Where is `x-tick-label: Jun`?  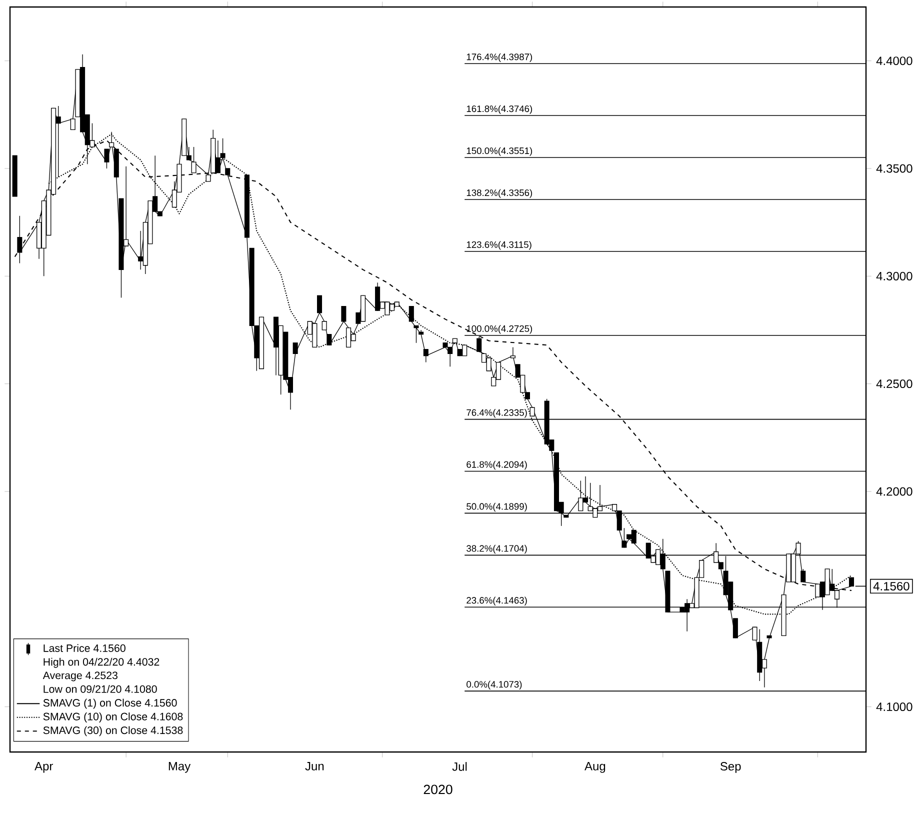
x-tick-label: Jun is located at coordinates (314, 766).